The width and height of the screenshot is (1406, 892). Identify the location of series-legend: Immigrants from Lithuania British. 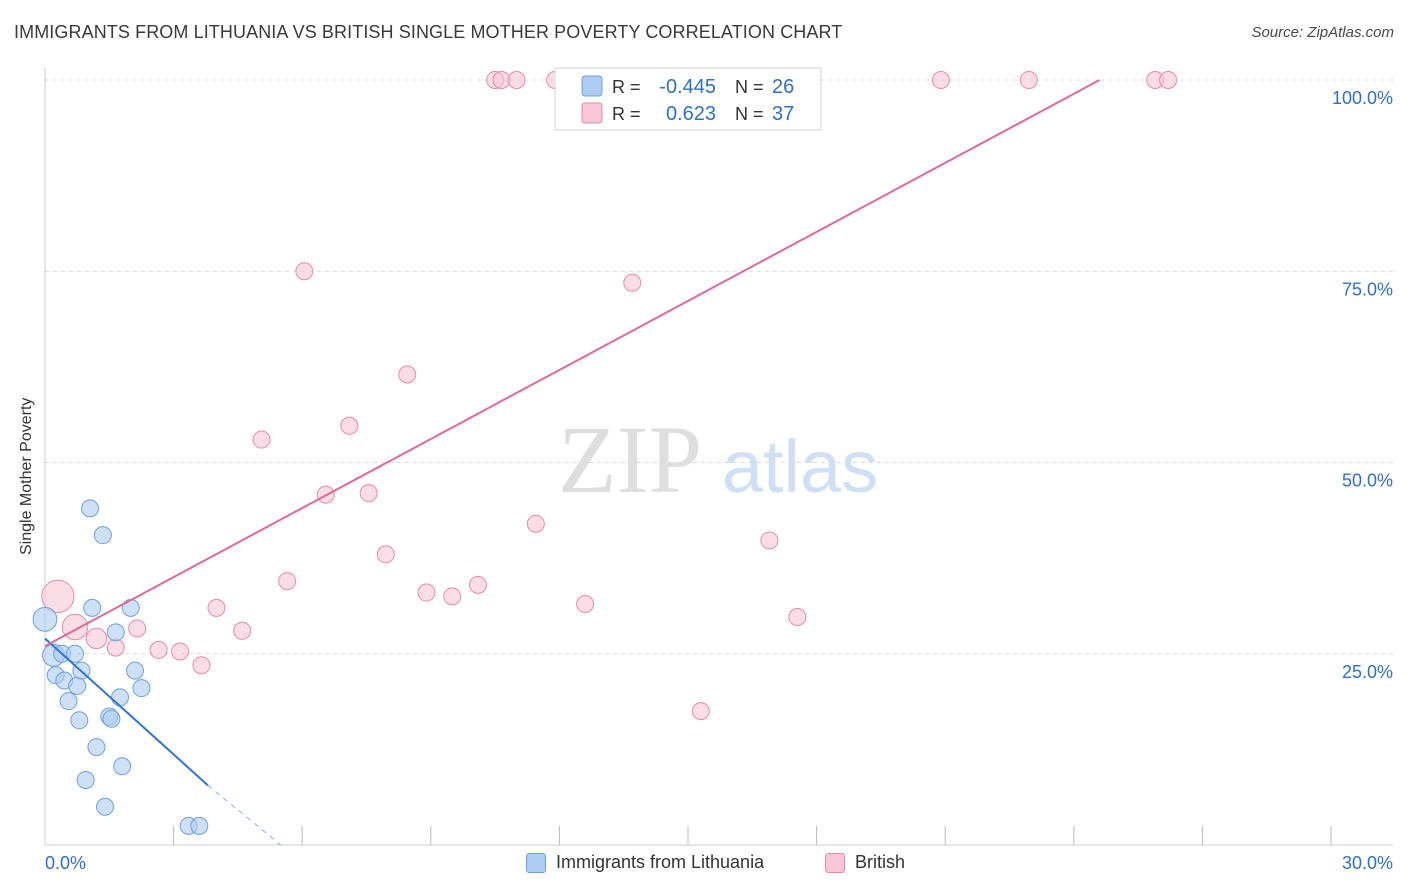
(703, 865).